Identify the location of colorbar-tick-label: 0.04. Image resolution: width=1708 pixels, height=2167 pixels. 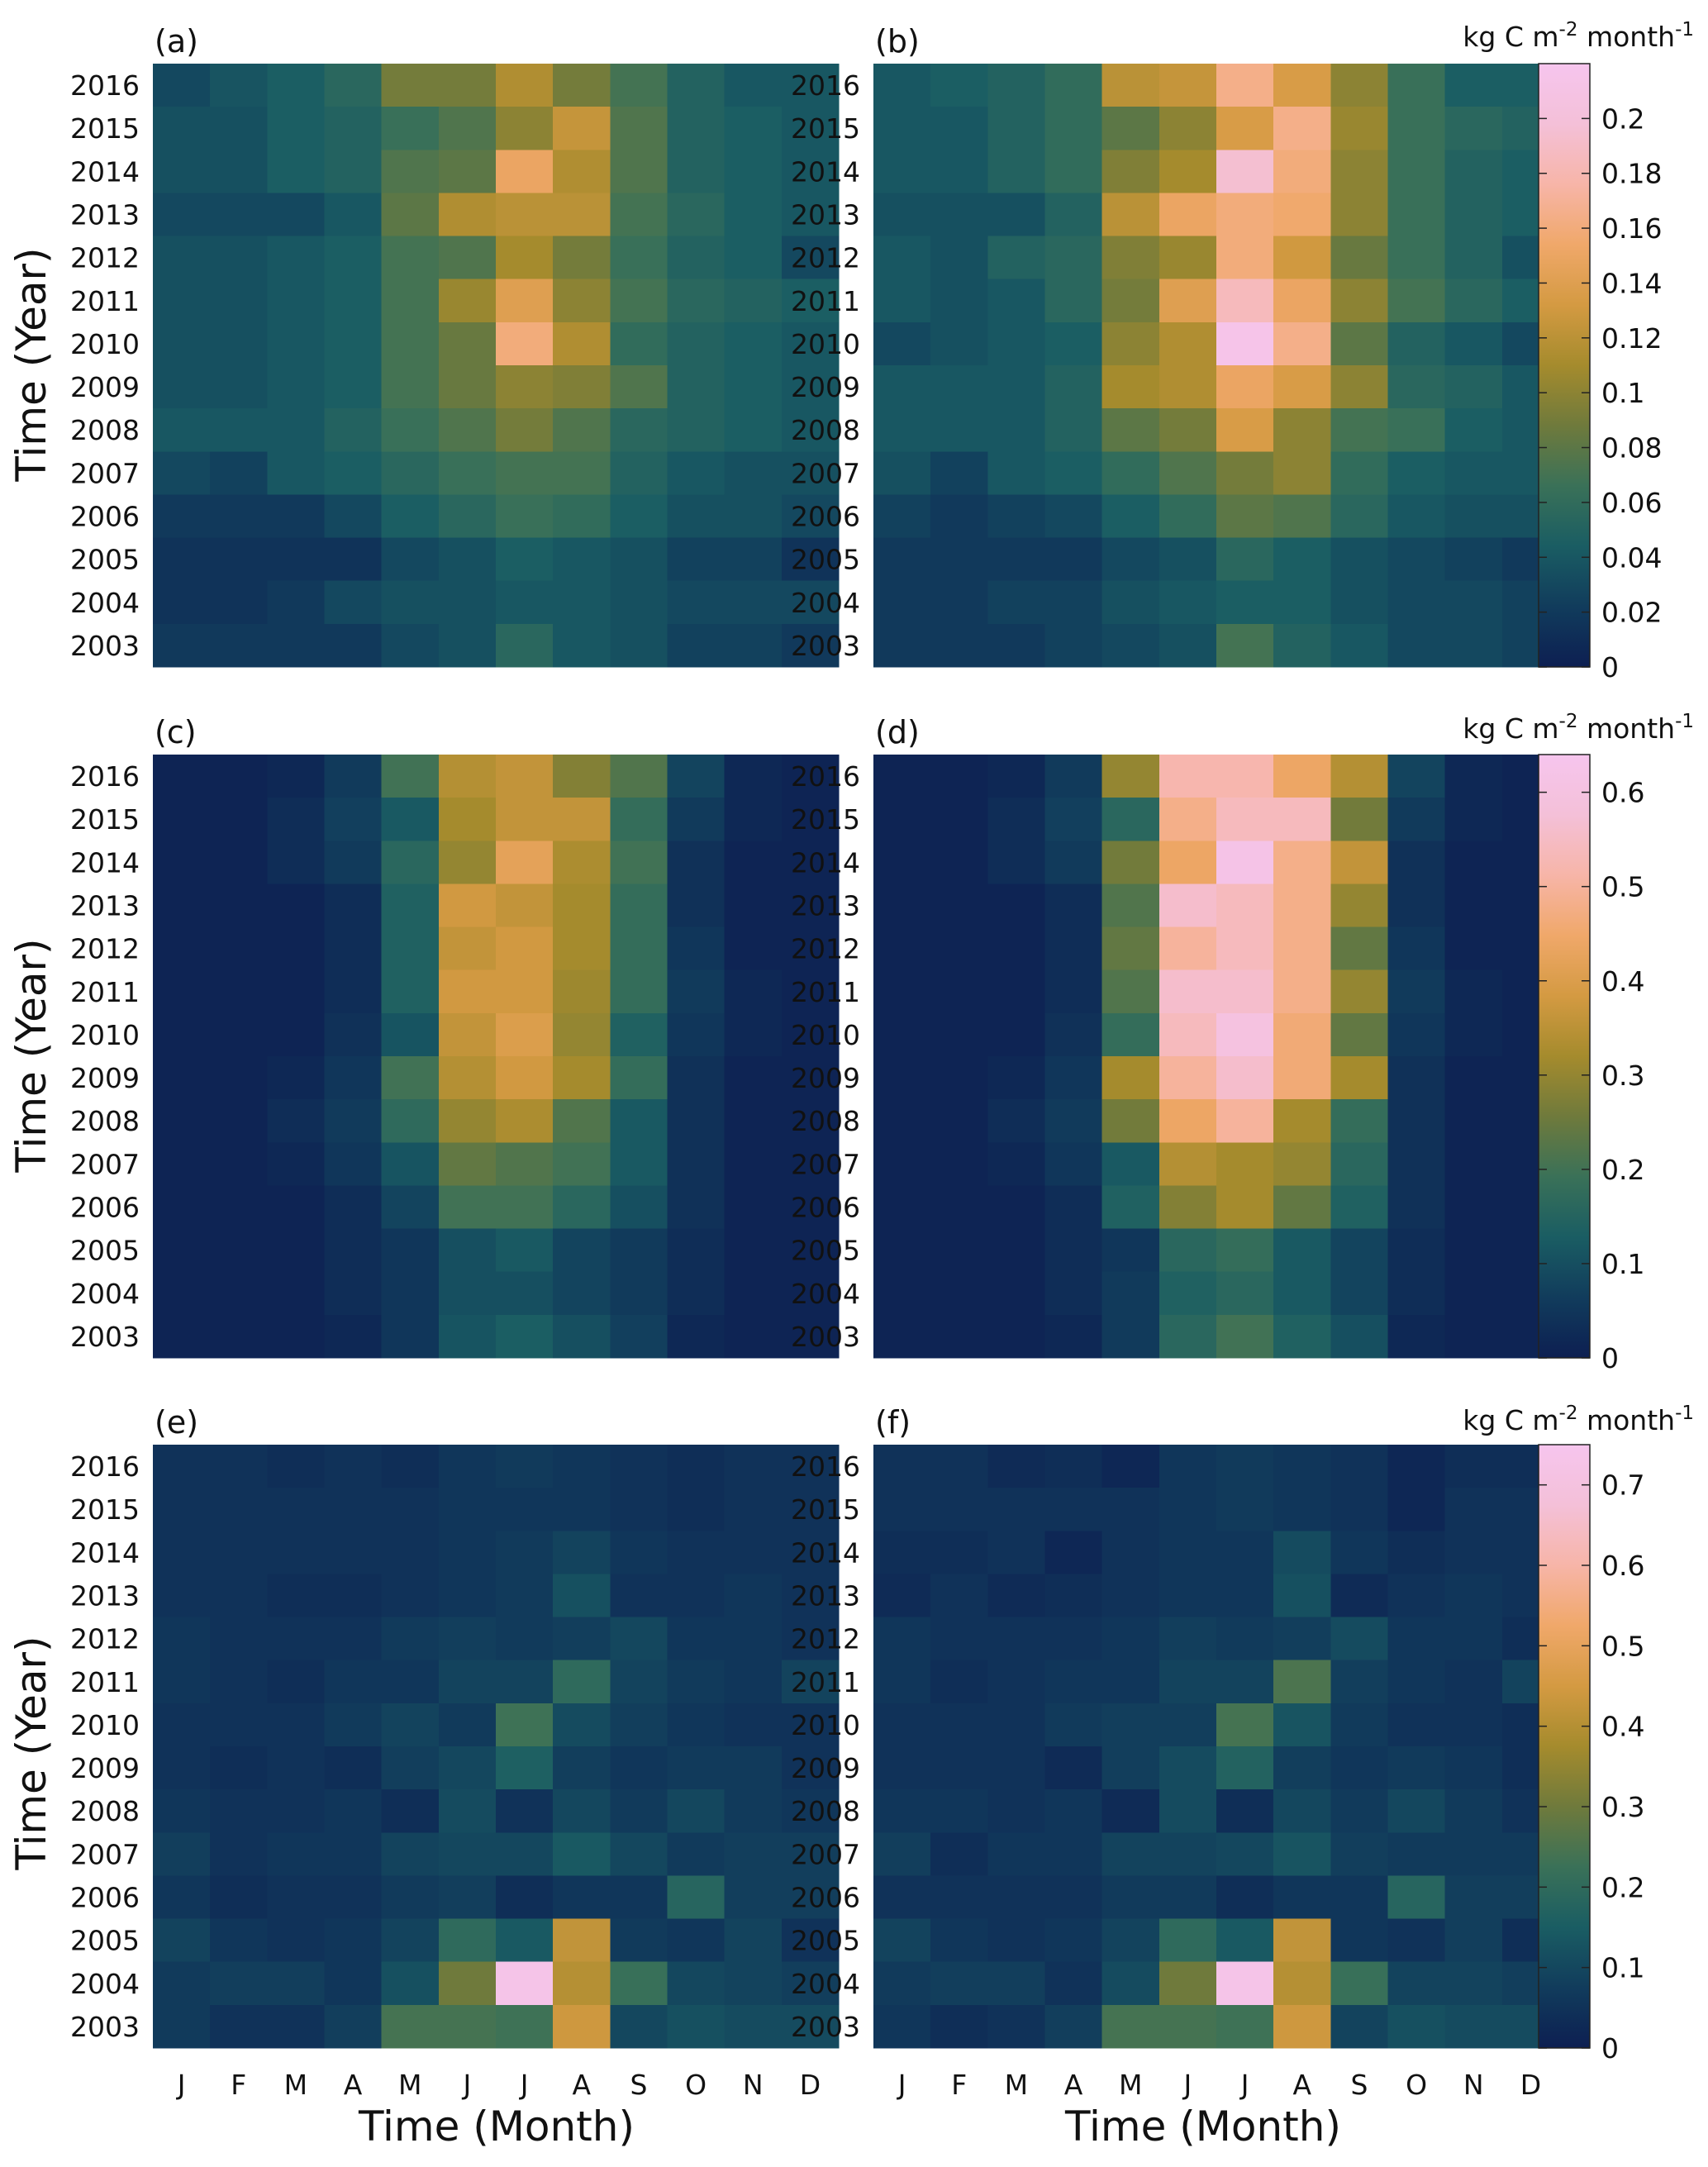
(1631, 557).